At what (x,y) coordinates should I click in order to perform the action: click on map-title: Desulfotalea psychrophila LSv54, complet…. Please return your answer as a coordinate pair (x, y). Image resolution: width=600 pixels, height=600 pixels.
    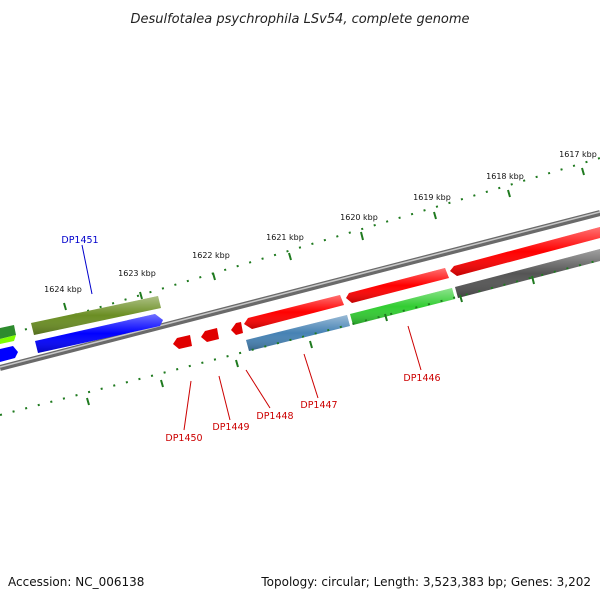
    Looking at the image, I should click on (299, 19).